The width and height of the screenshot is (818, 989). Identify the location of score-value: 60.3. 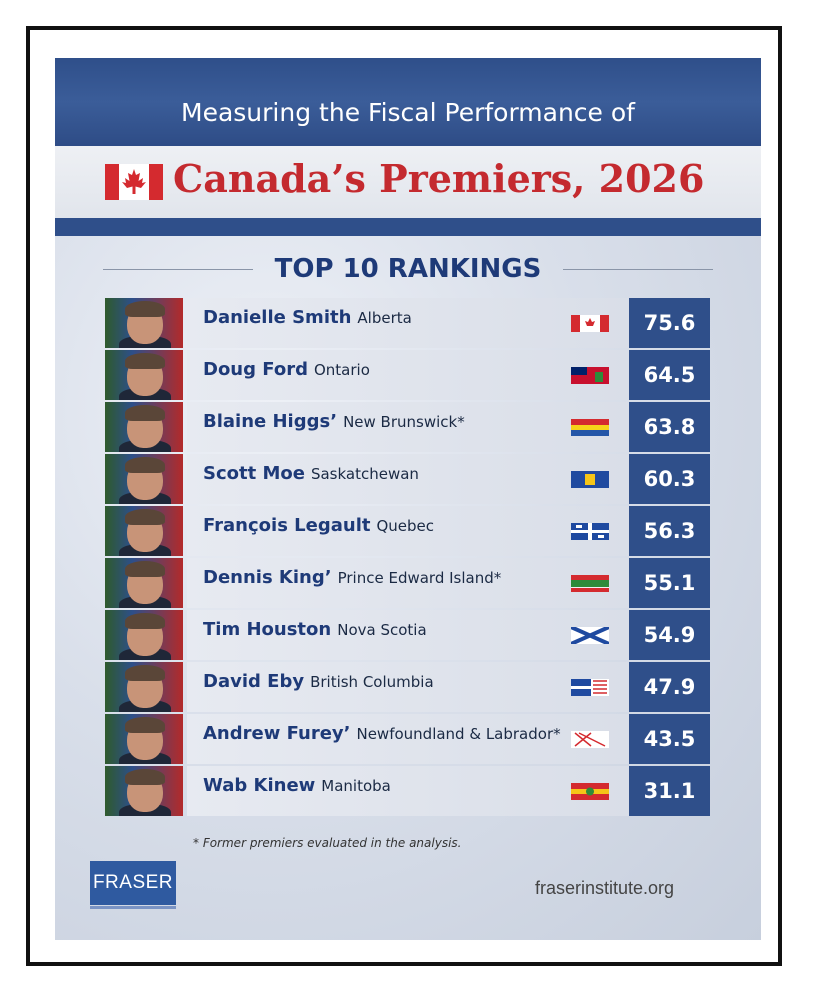
(669, 479).